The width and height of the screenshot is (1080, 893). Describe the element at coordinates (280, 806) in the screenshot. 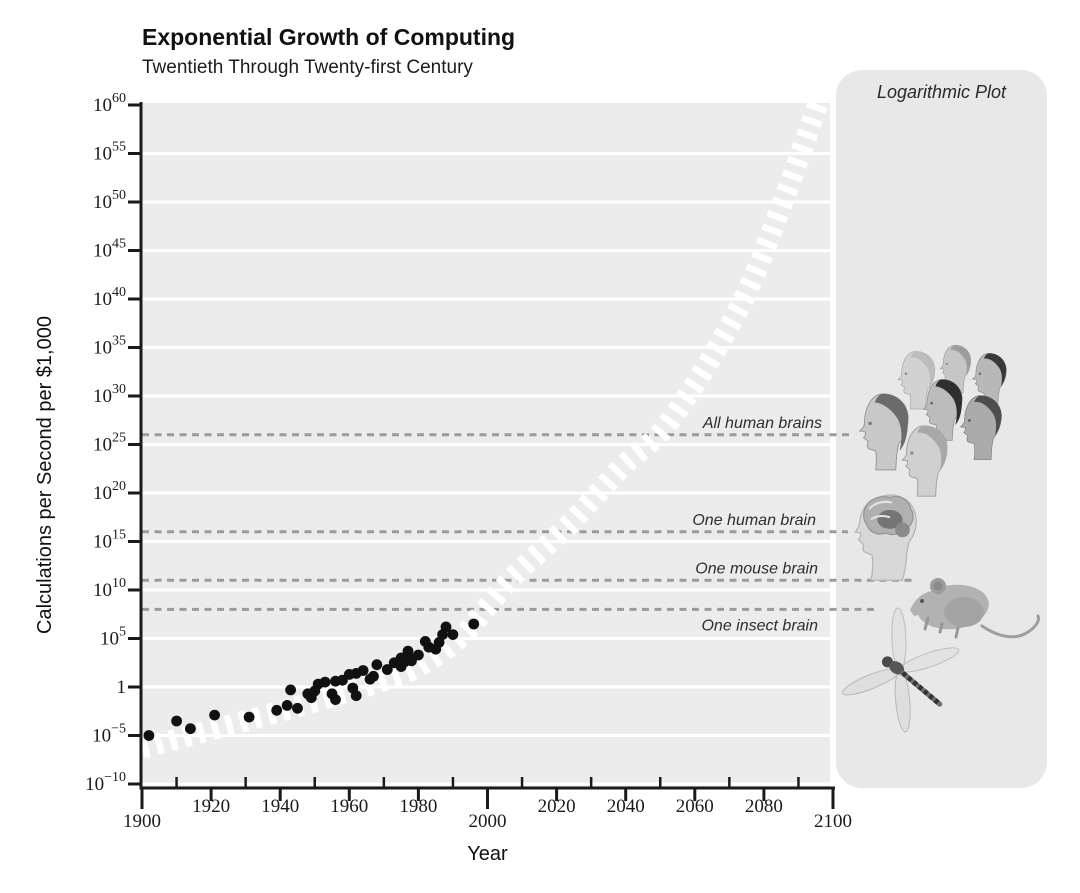

I see `x-tick-label: 1940` at that location.